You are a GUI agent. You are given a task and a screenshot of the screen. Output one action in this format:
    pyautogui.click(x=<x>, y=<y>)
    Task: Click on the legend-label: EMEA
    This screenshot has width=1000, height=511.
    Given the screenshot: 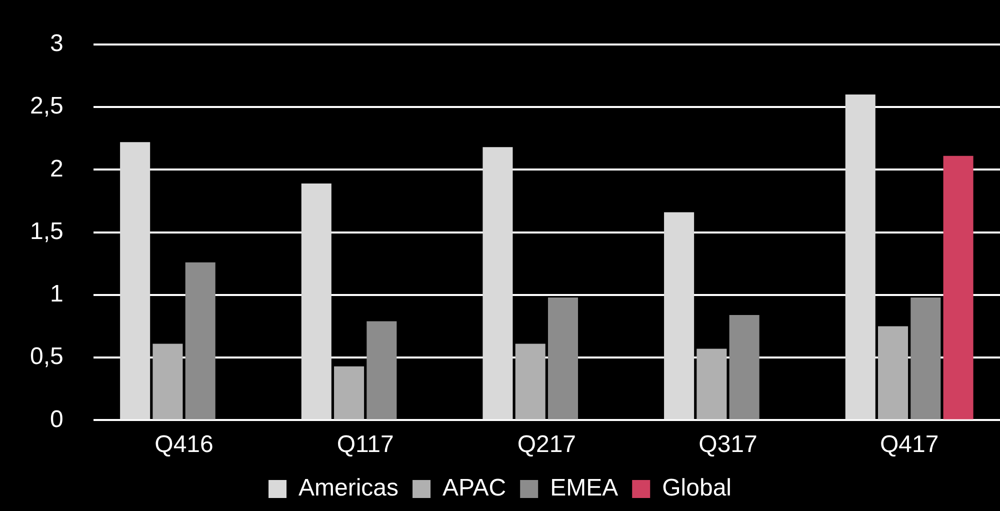 What is the action you would take?
    pyautogui.click(x=584, y=488)
    